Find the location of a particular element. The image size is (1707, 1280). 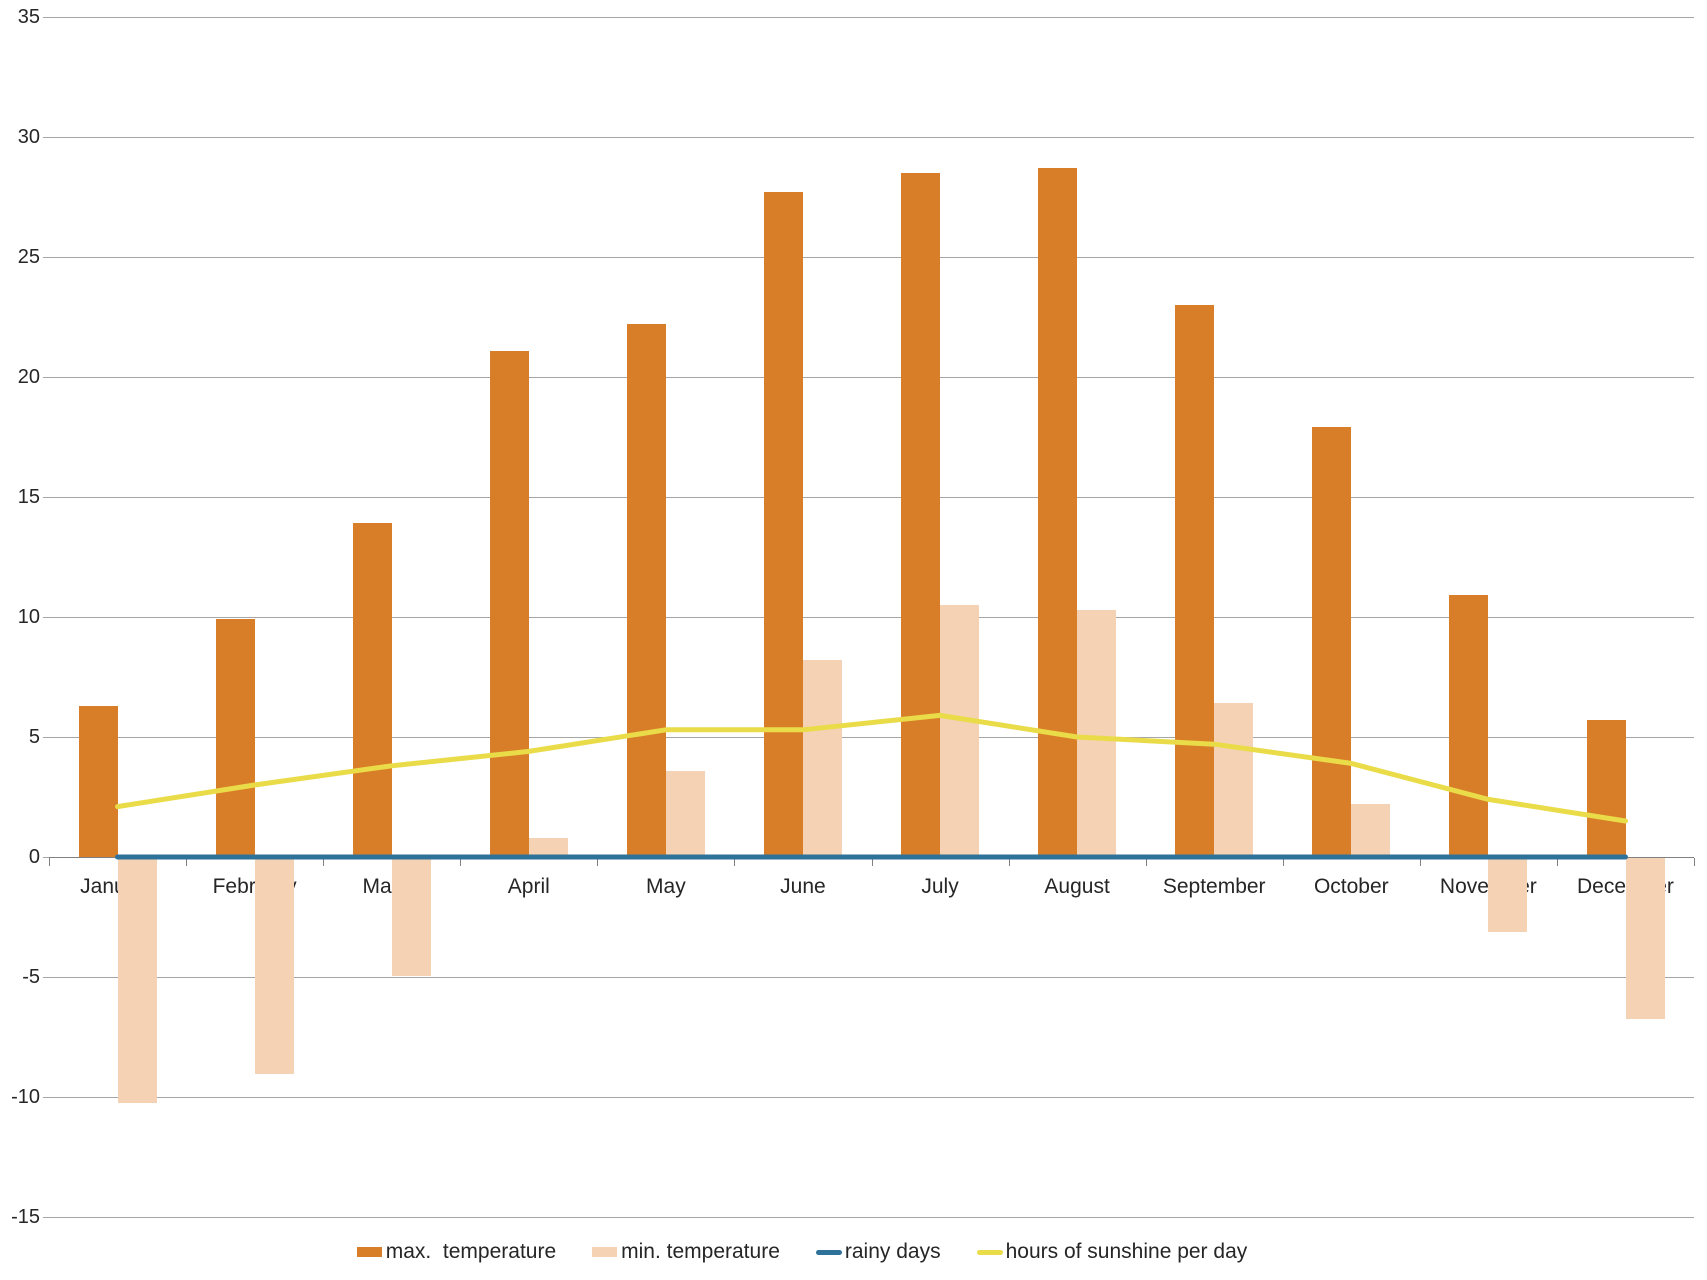

legend-label-max-temperature: max. temperature is located at coordinates (471, 1251).